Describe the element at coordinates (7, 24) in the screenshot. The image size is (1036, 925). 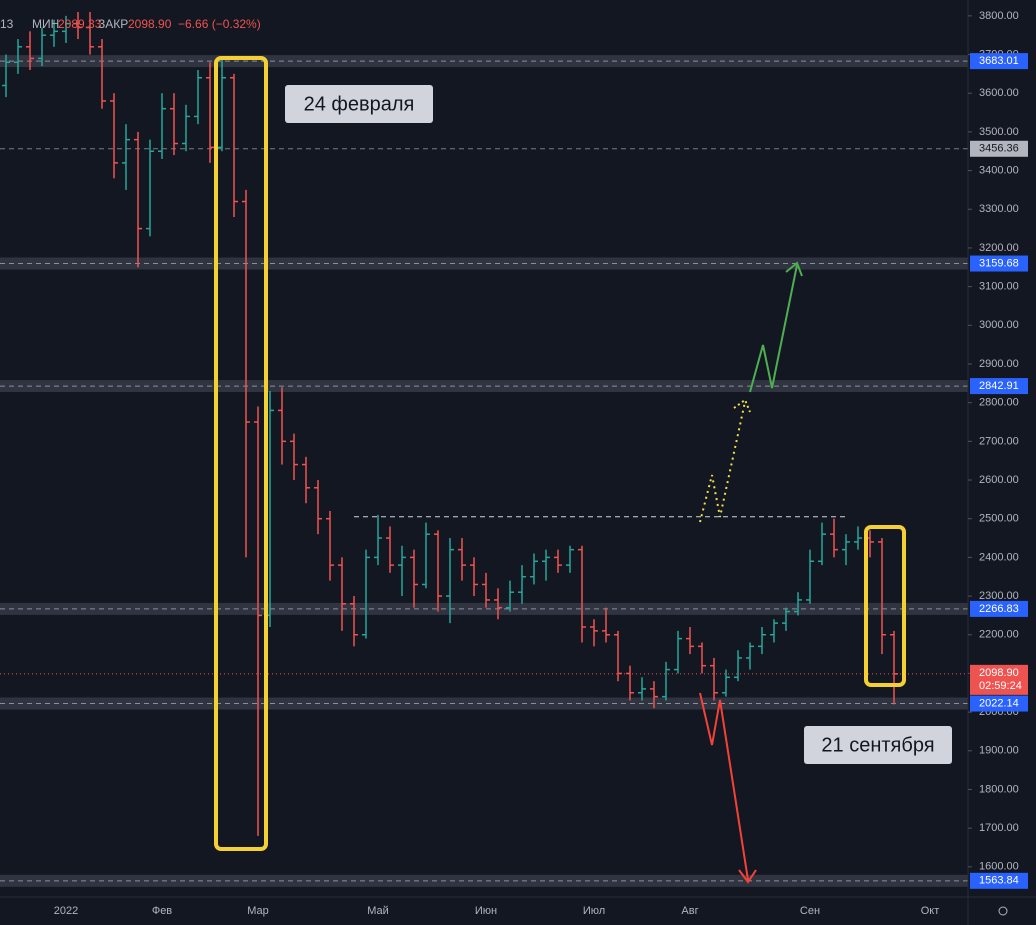
I see `header-text: 13` at that location.